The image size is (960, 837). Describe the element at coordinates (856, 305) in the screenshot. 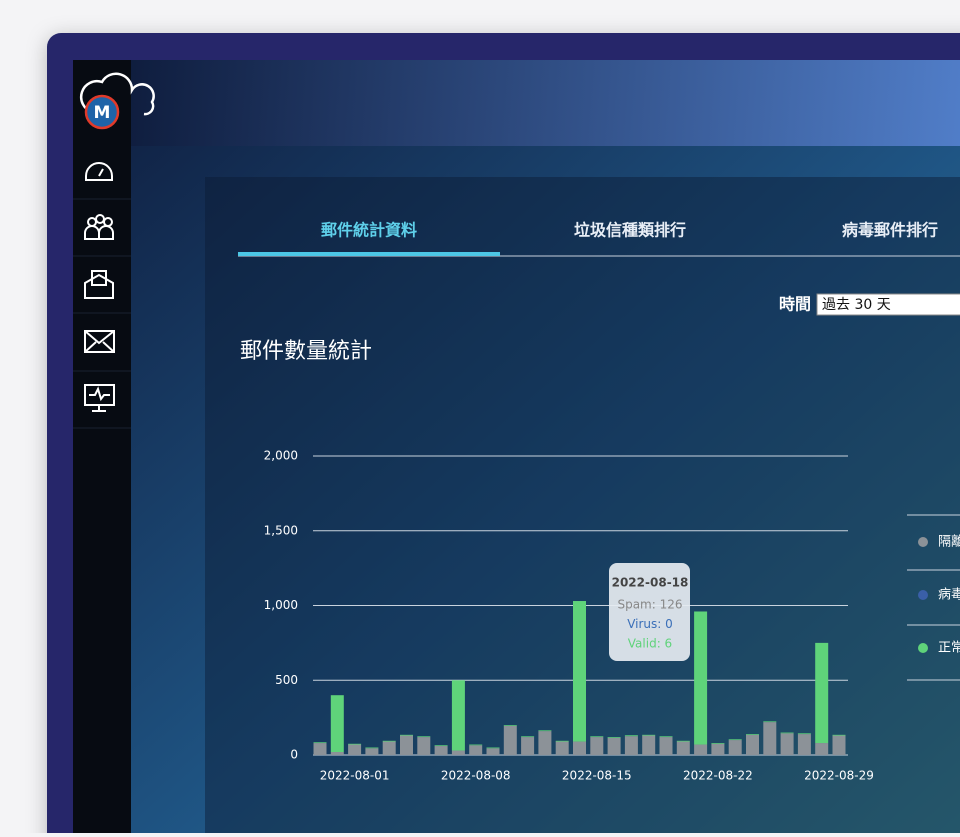

I see `filter-value: 過去 30 天` at that location.